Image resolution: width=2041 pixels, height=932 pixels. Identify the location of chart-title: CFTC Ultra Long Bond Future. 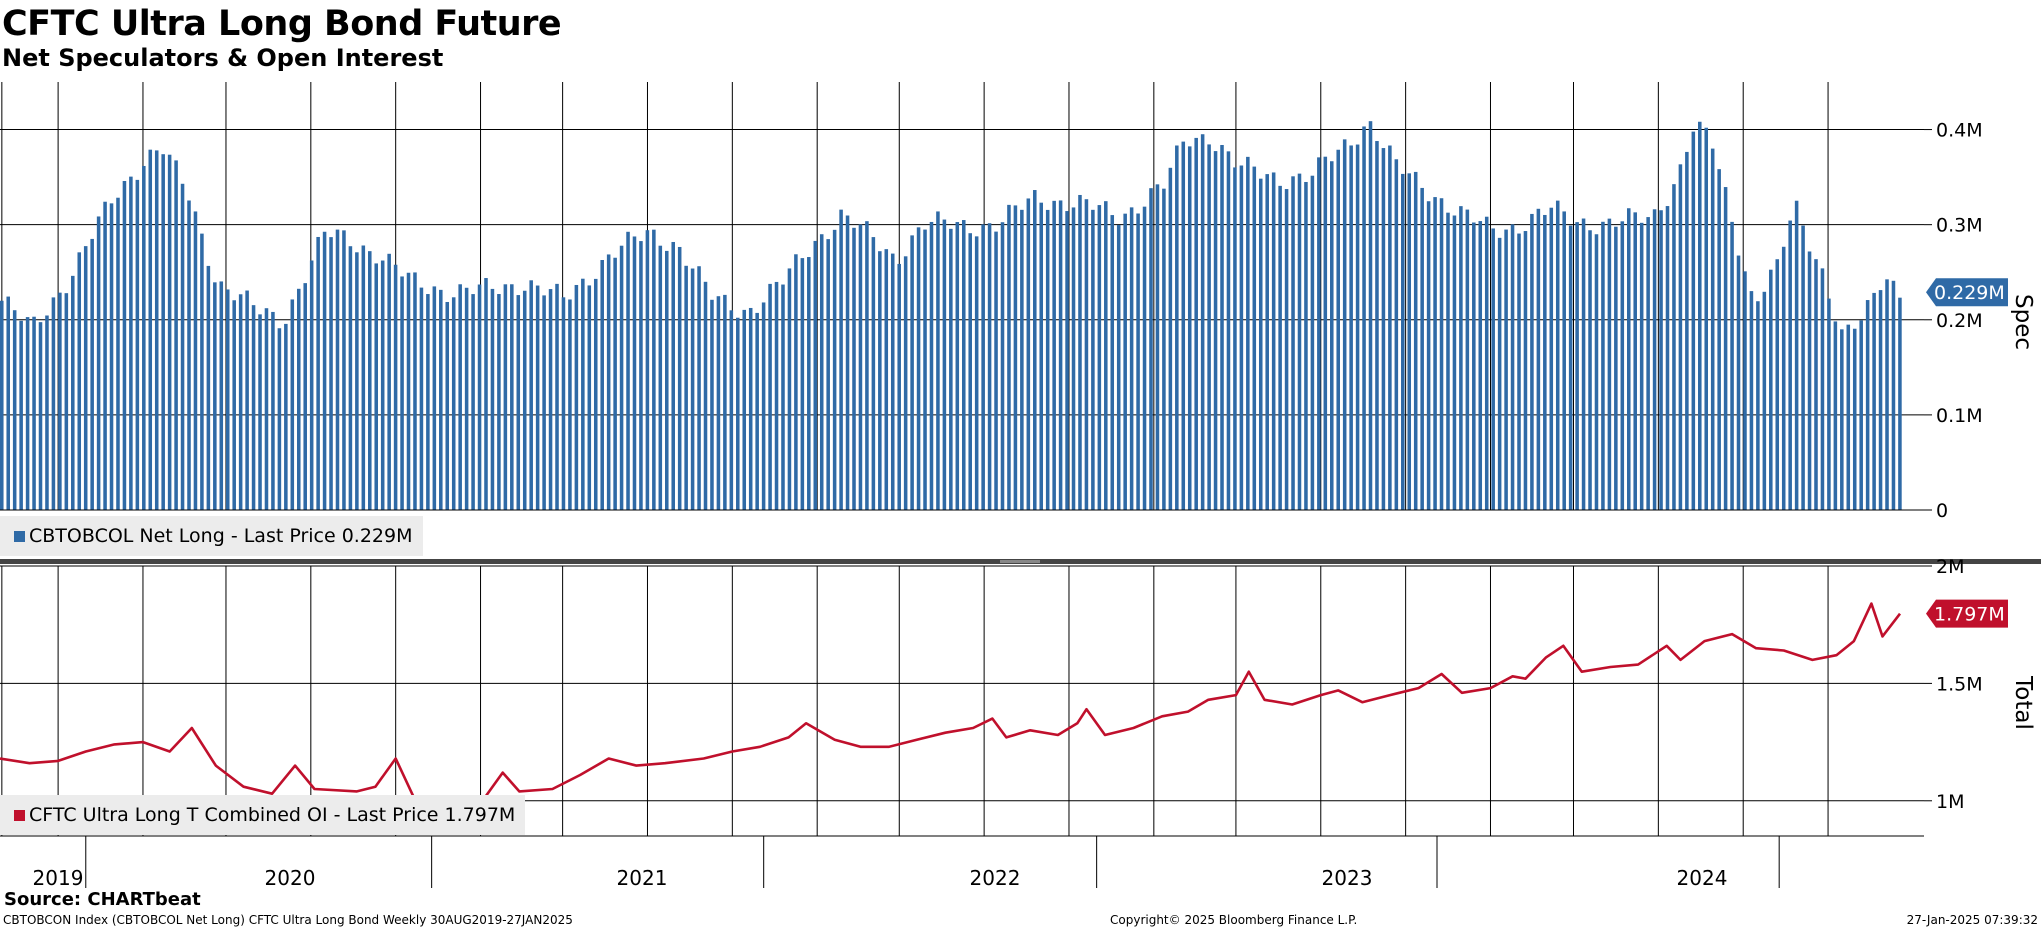
(282, 24).